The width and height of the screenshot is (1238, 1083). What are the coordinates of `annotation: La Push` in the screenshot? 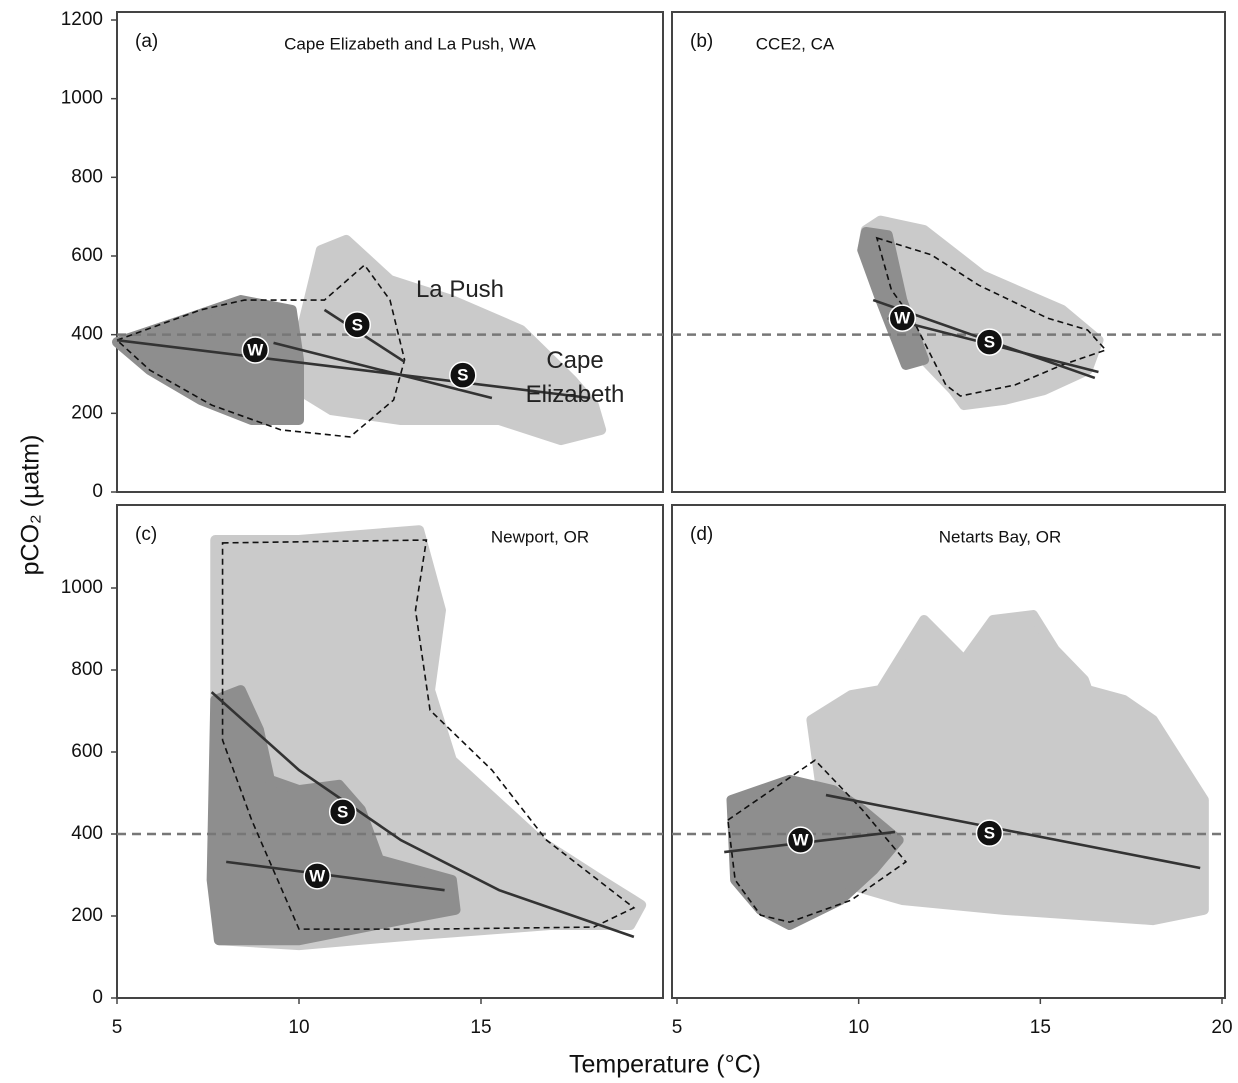 It's located at (460, 289).